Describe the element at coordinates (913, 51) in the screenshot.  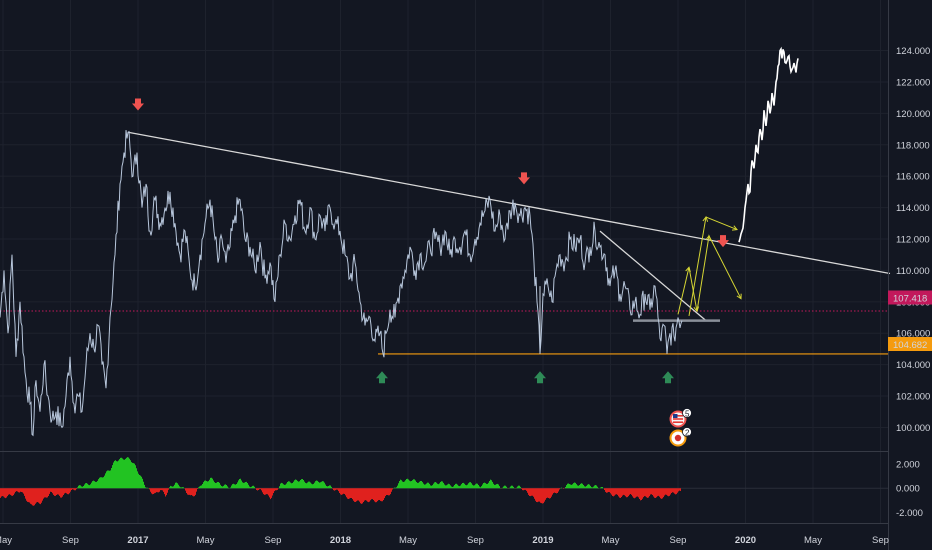
I see `price-tick-label: 124.000` at that location.